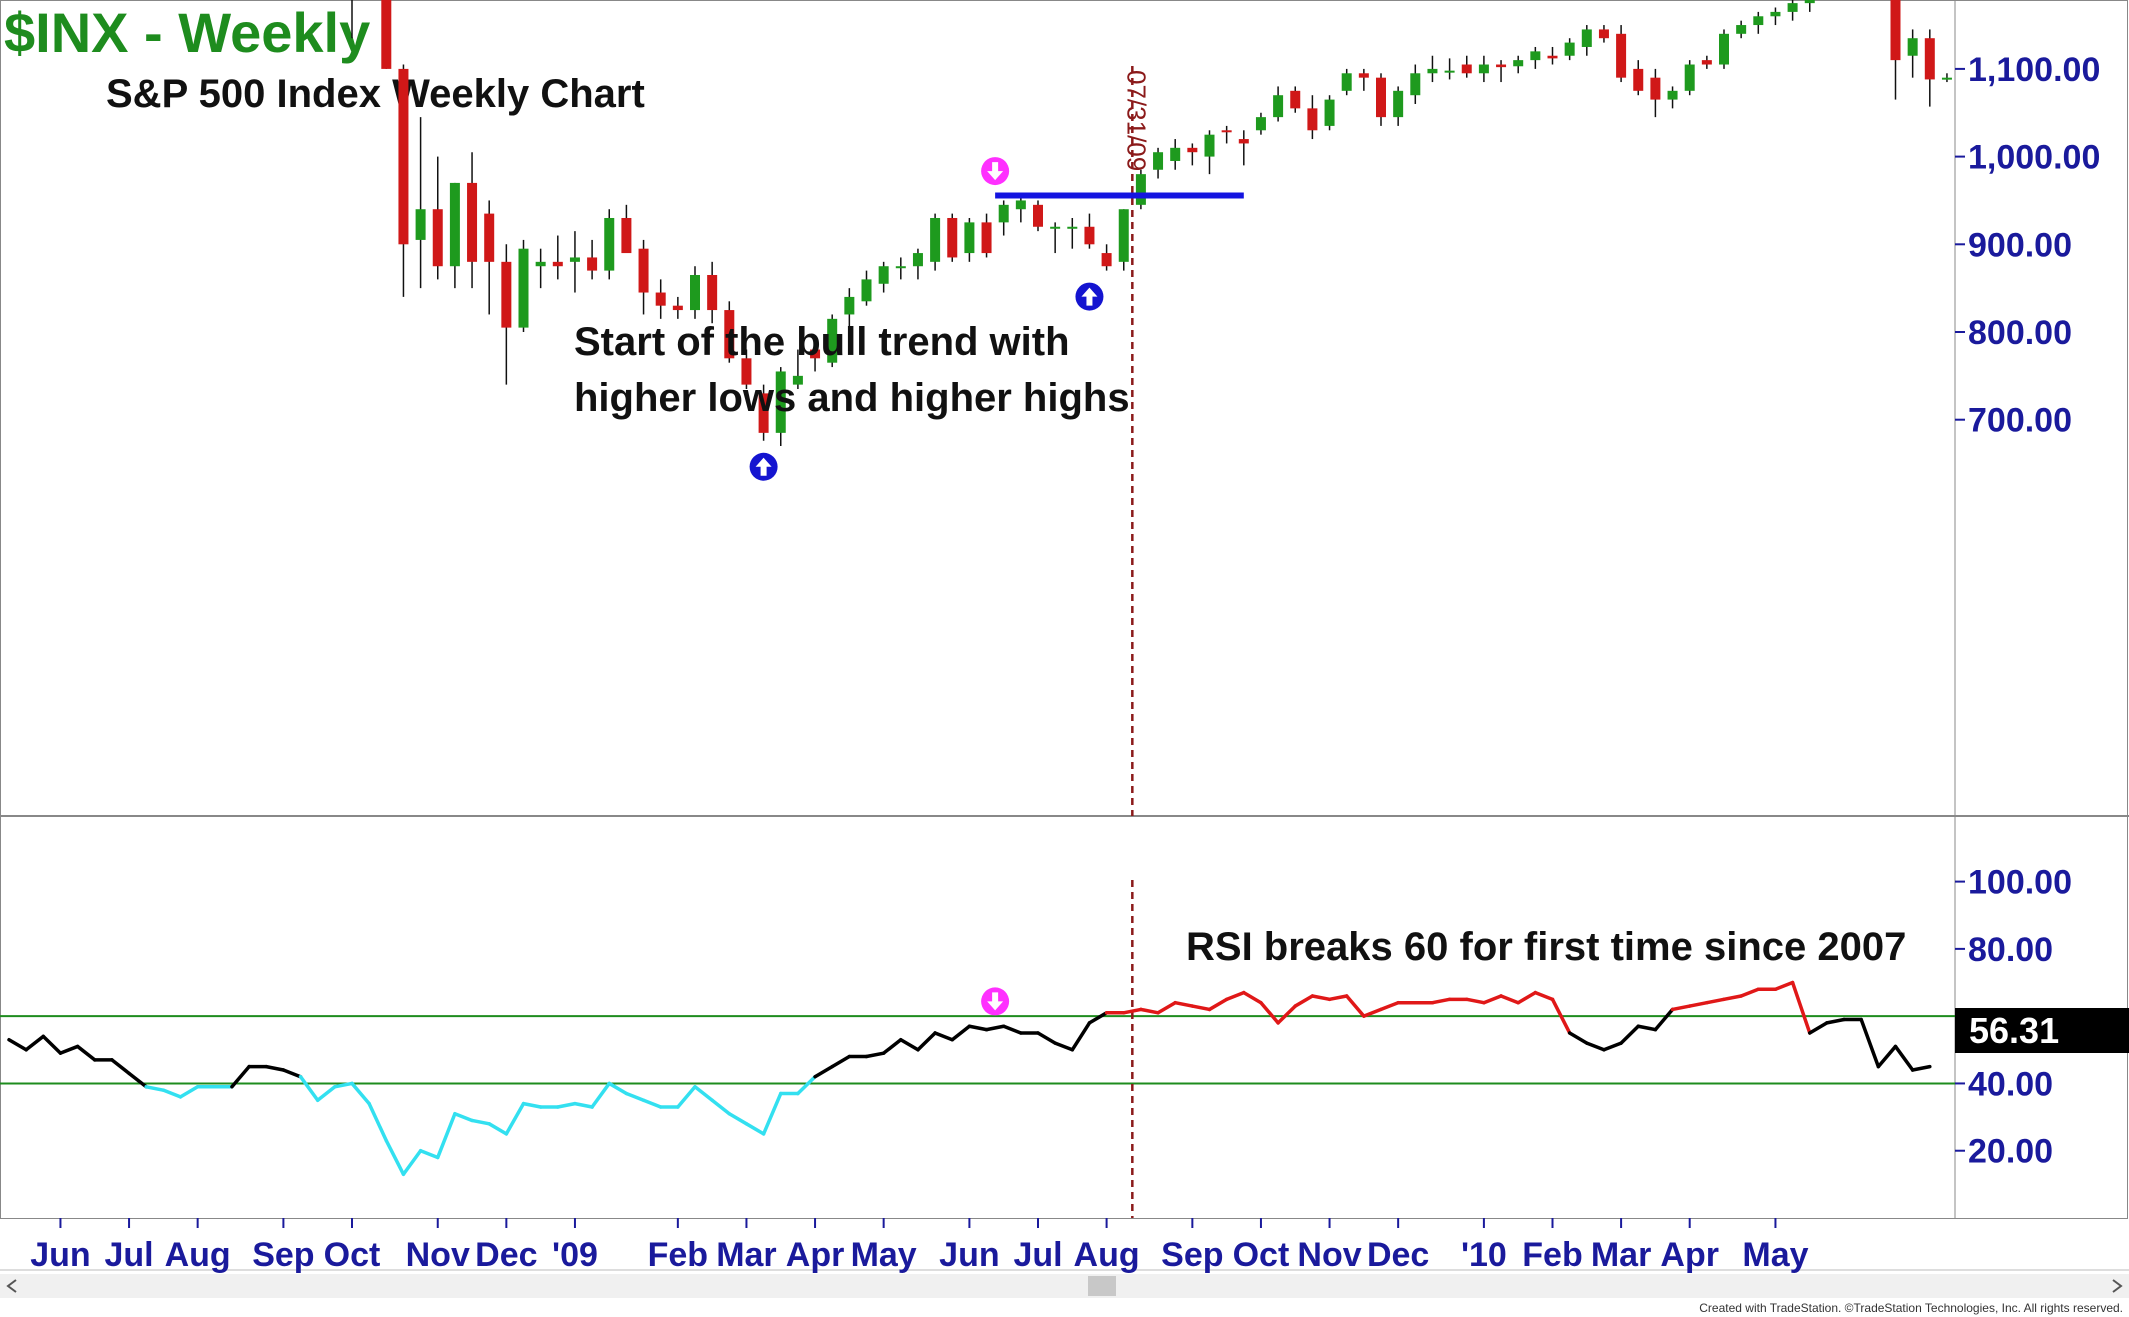 The image size is (2129, 1317). I want to click on rsi-last-value-badge: 56.31, so click(2042, 1030).